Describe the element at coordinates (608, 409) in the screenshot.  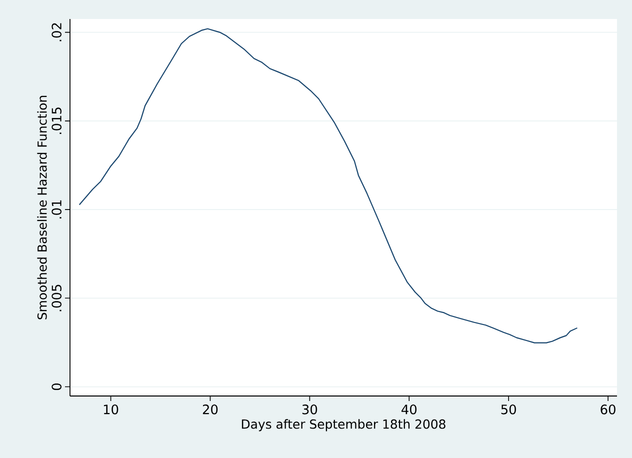
I see `x-tick-label: 60` at that location.